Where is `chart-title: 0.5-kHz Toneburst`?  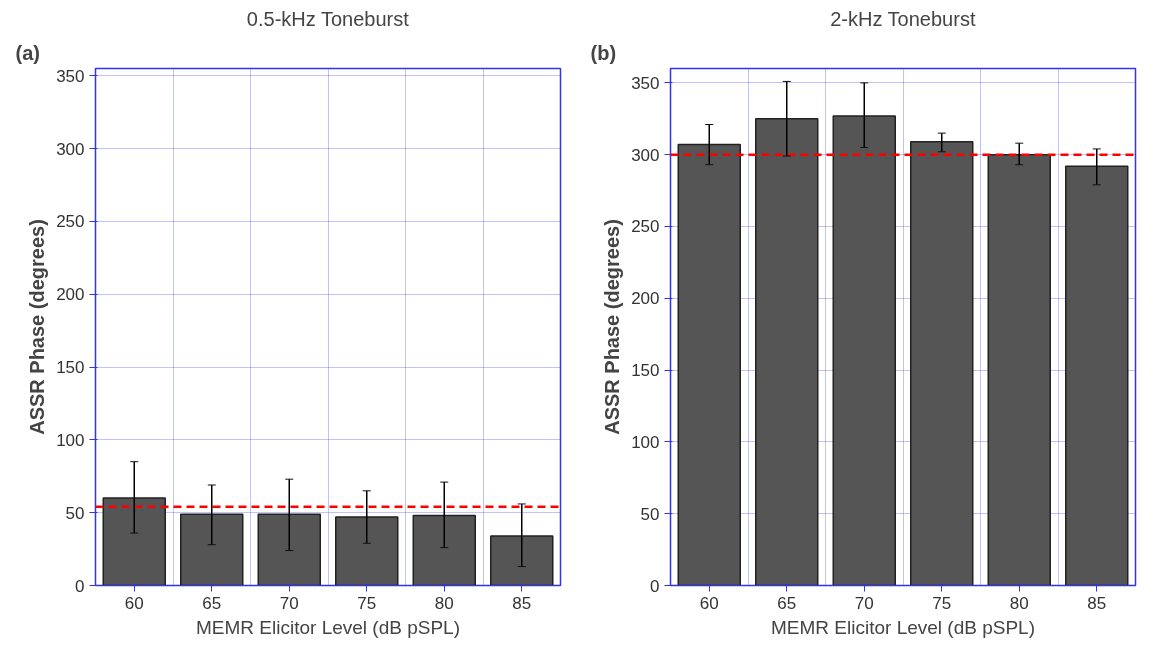
chart-title: 0.5-kHz Toneburst is located at coordinates (328, 18).